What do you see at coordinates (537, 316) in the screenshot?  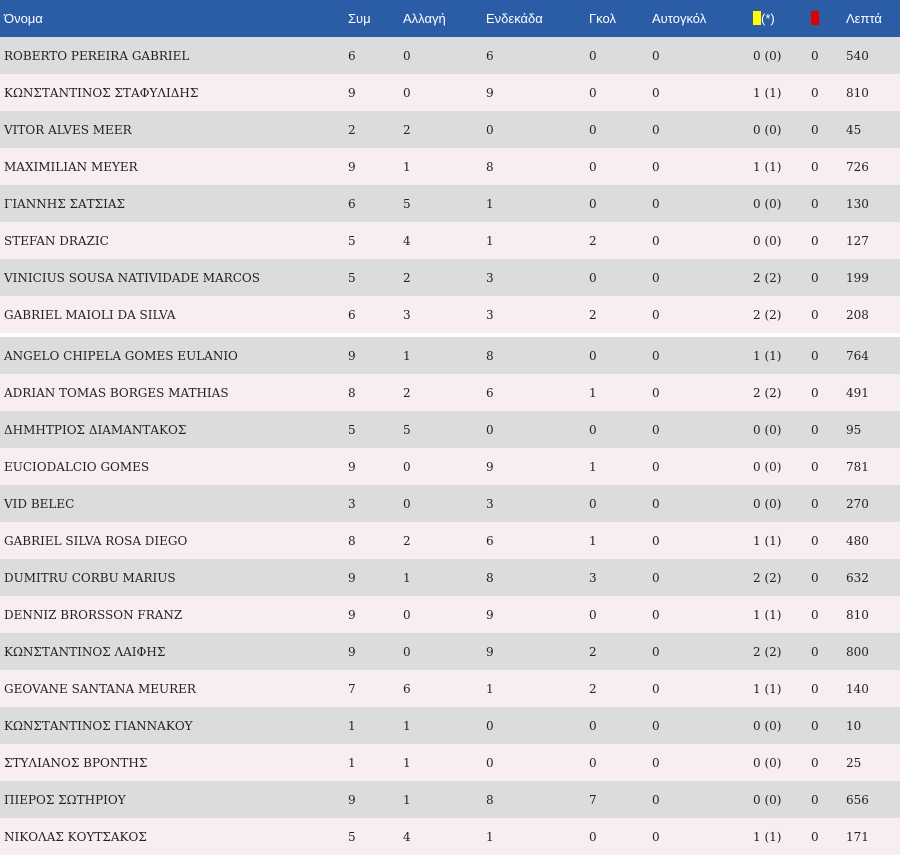 I see `starting-cell: 3` at bounding box center [537, 316].